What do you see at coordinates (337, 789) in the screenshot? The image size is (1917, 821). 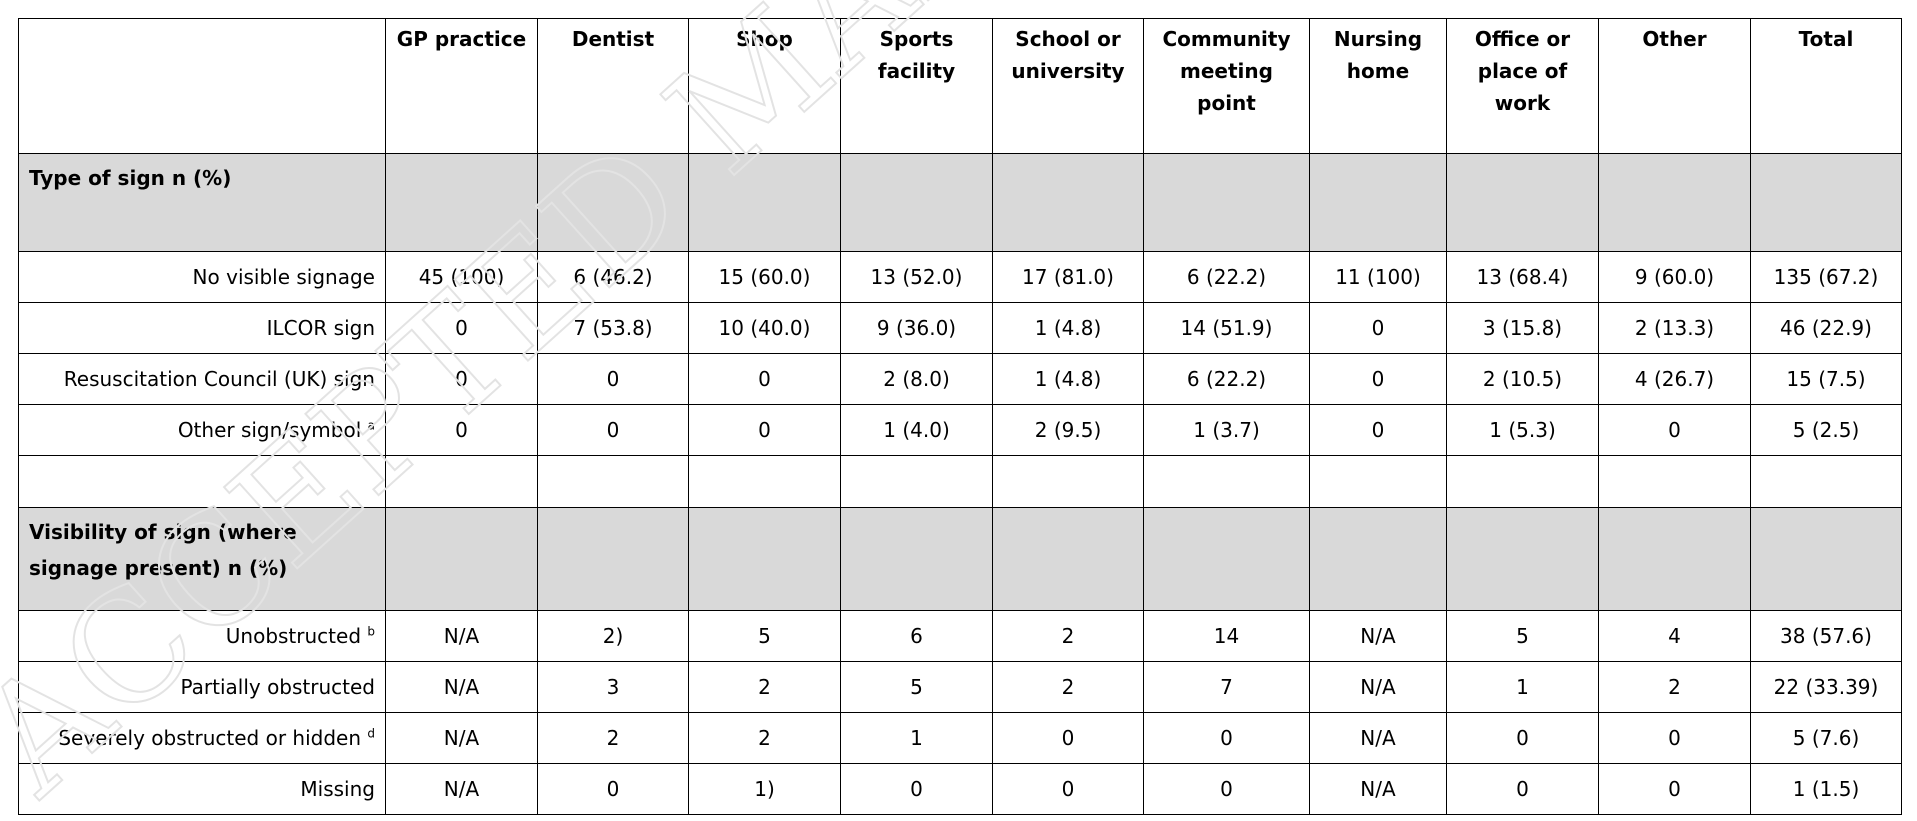 I see `row-label: Missing` at bounding box center [337, 789].